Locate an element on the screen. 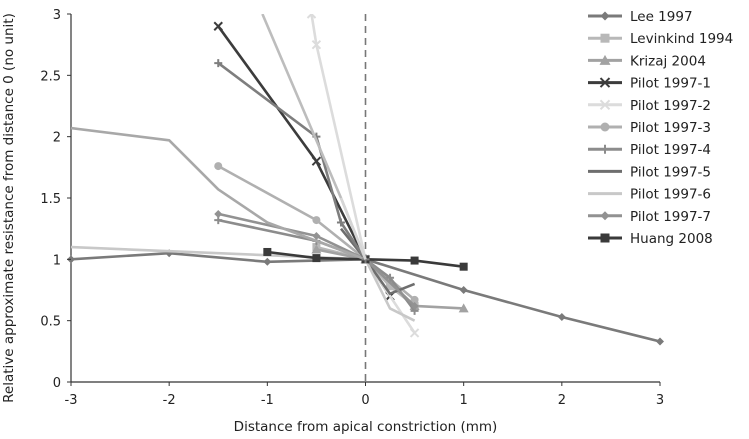 This screenshot has height=439, width=749. legend-item: Huang 2008 is located at coordinates (650, 239).